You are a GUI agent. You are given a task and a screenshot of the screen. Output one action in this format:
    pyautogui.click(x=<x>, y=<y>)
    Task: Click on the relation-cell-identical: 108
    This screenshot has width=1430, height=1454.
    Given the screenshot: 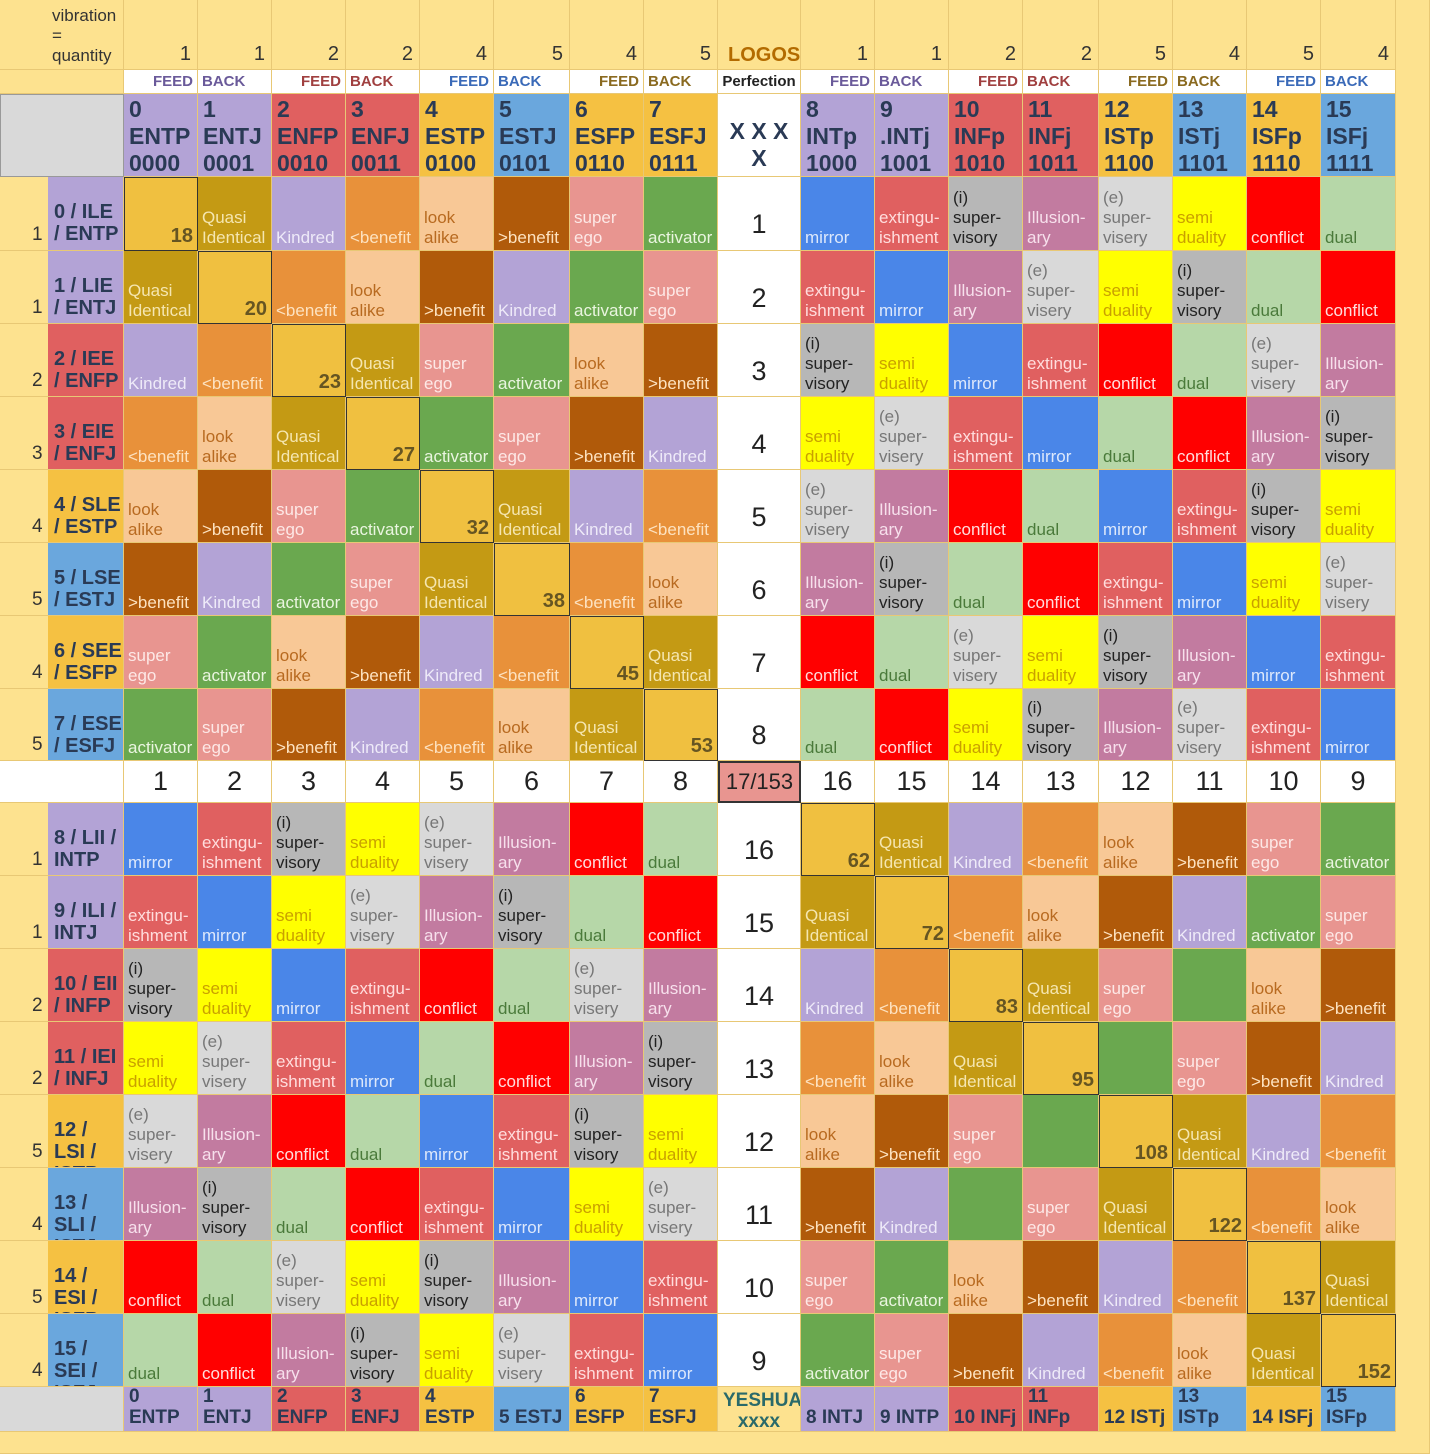 What is the action you would take?
    pyautogui.click(x=1136, y=1131)
    